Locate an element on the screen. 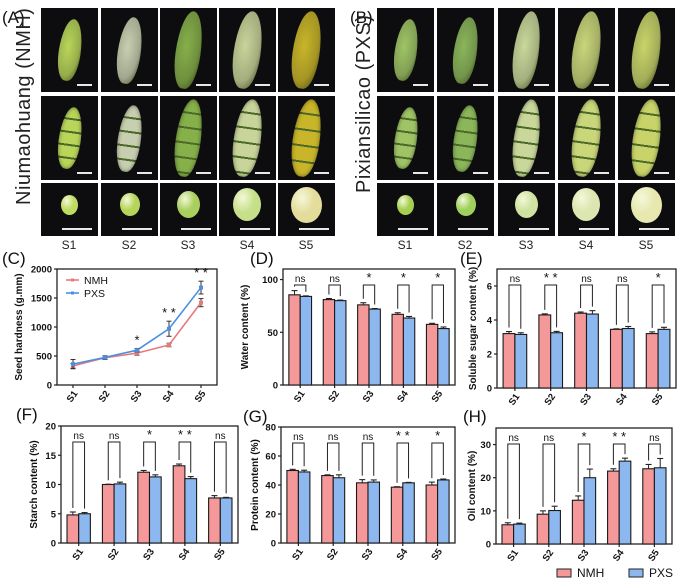 This screenshot has width=700, height=583. photo-a-s4-row1 is located at coordinates (247, 50).